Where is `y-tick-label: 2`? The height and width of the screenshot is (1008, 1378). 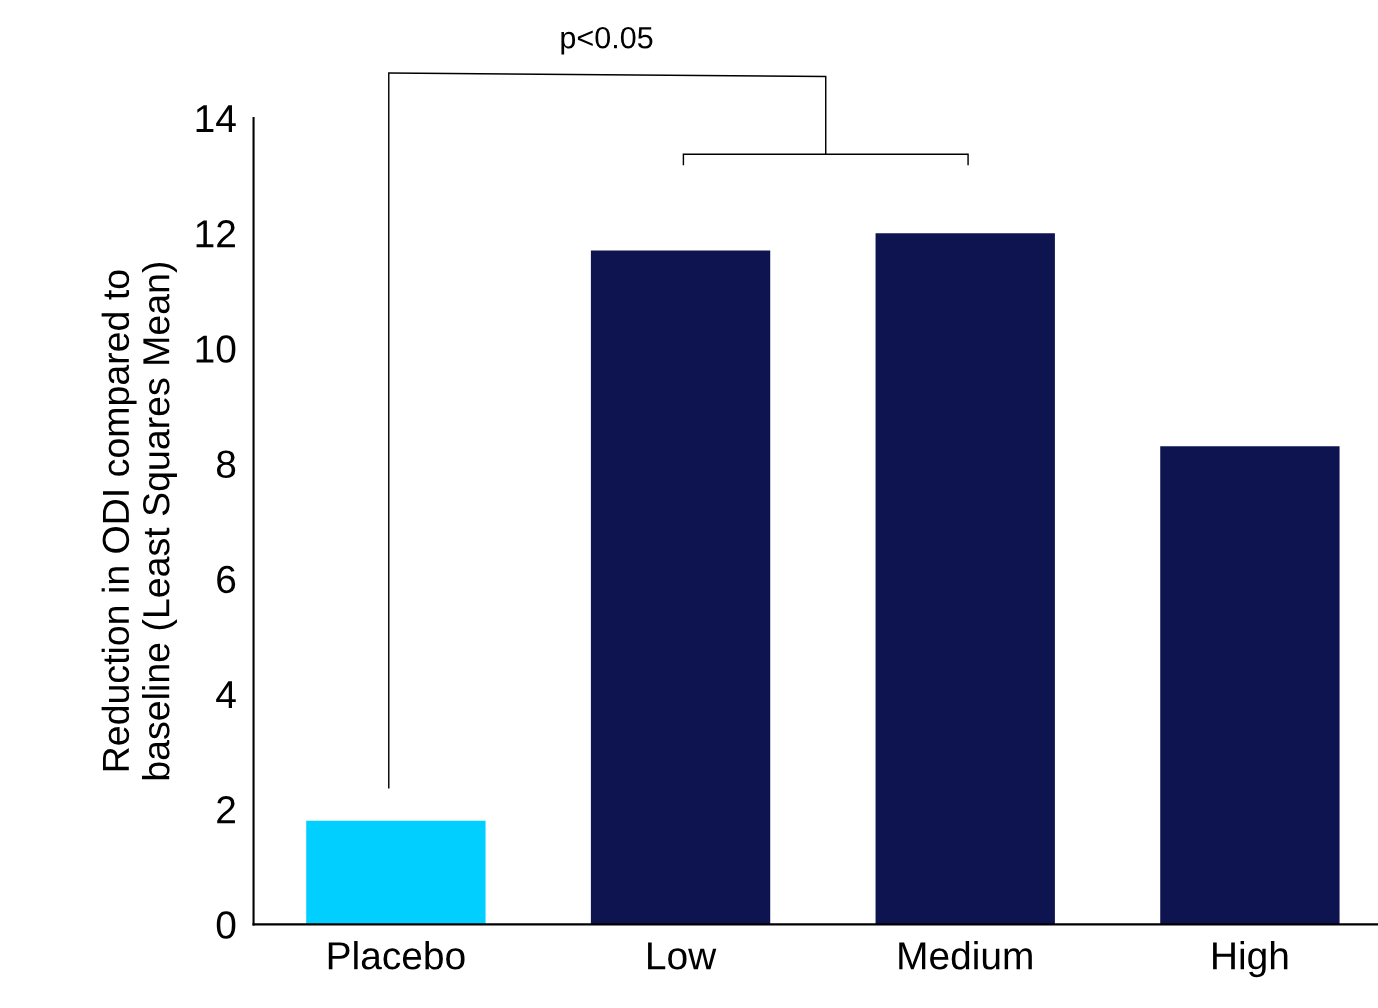 y-tick-label: 2 is located at coordinates (226, 810).